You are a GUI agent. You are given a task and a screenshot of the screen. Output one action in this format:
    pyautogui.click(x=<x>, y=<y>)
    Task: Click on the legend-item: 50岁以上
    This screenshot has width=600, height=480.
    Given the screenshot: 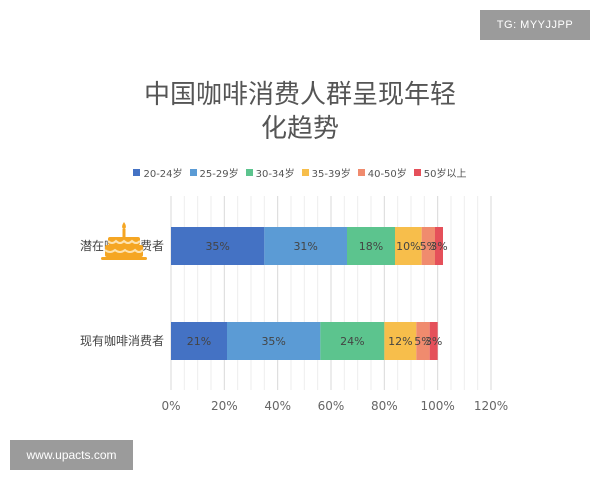 What is the action you would take?
    pyautogui.click(x=440, y=172)
    